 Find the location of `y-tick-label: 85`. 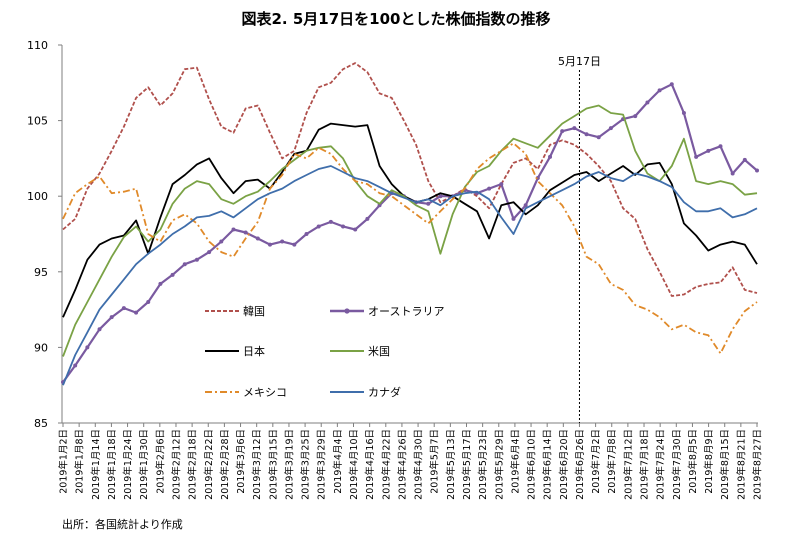

y-tick-label: 85 is located at coordinates (41, 423).